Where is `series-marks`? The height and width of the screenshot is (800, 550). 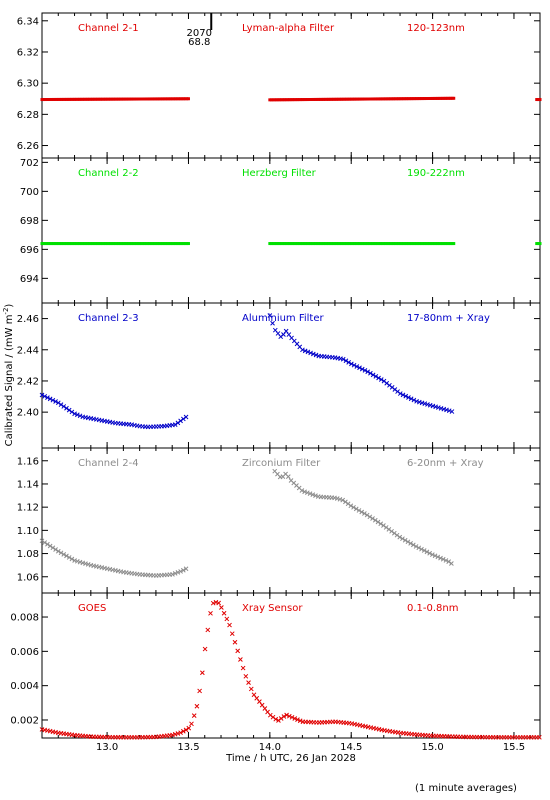
series-marks is located at coordinates (247, 371).